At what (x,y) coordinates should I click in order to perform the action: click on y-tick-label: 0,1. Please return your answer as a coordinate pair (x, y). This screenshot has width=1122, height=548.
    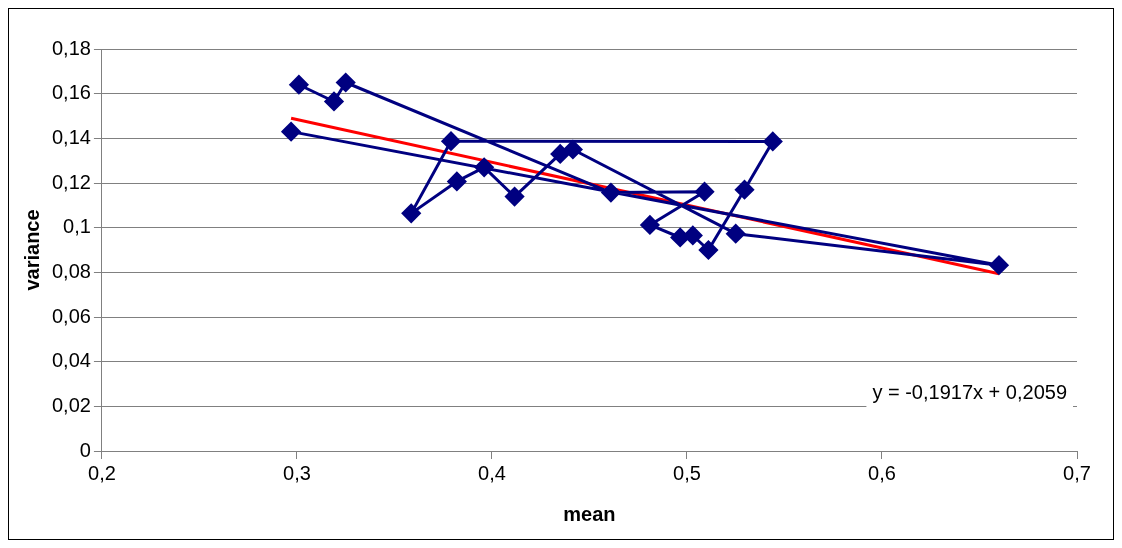
    Looking at the image, I should click on (77, 226).